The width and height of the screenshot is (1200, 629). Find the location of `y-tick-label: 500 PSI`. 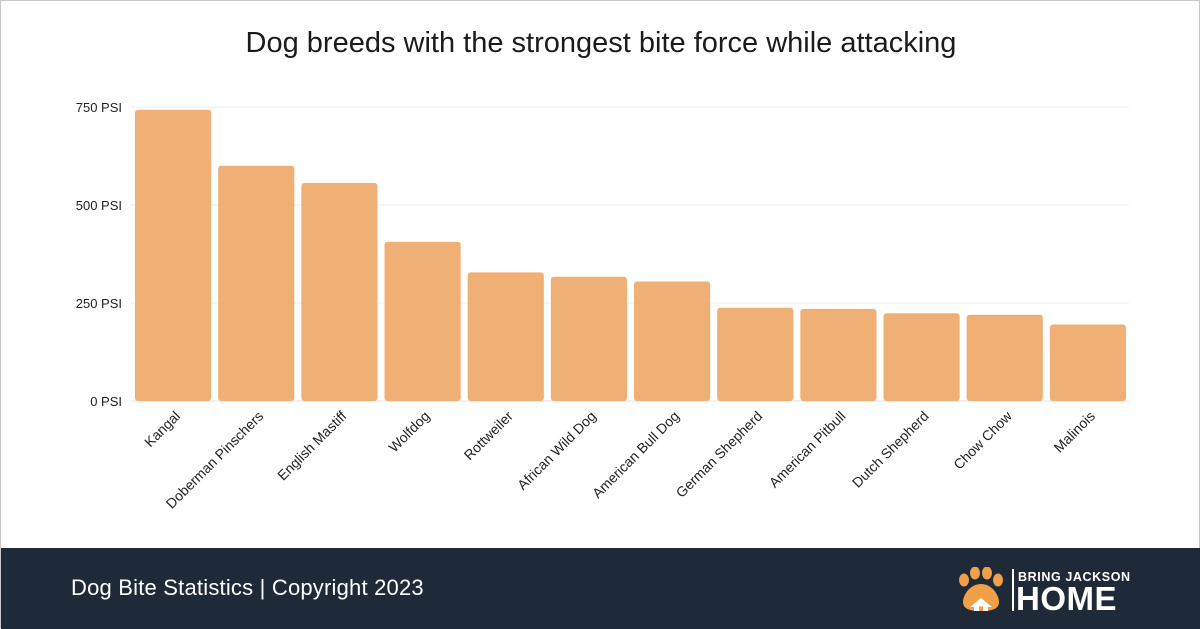

y-tick-label: 500 PSI is located at coordinates (99, 205).